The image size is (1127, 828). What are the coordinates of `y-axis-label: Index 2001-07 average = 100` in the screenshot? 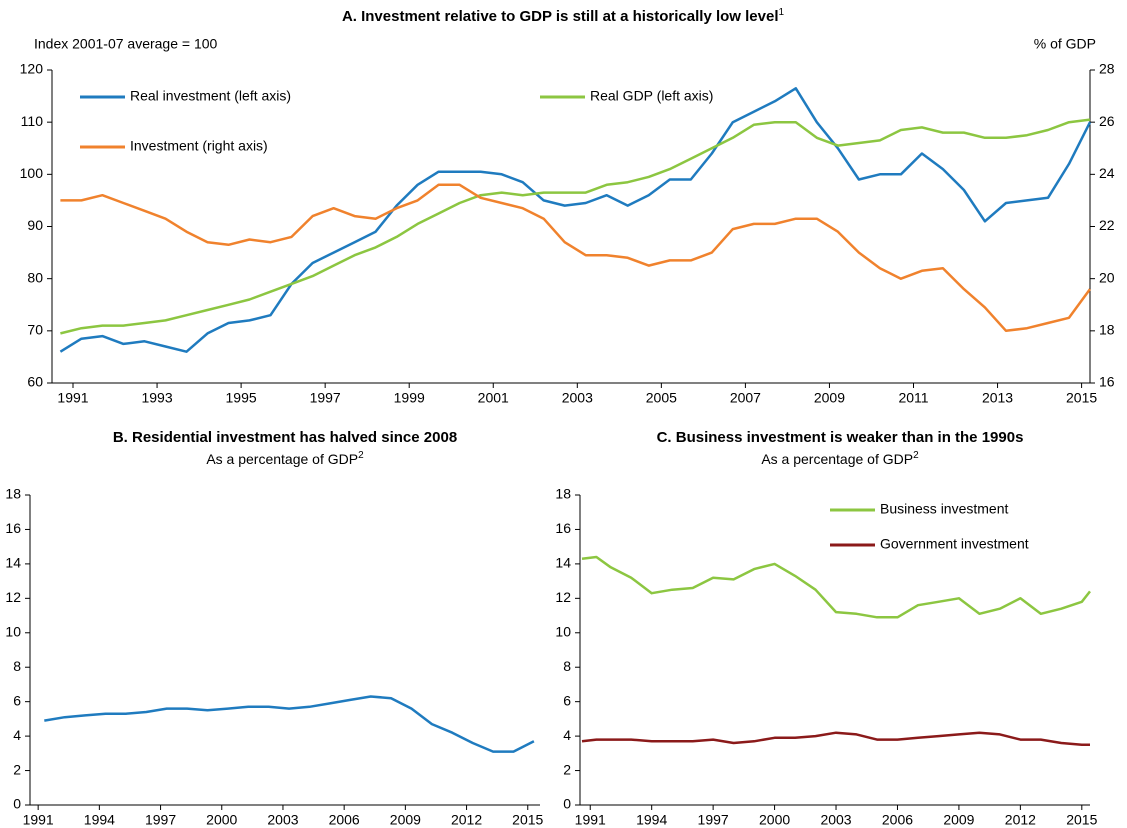 It's located at (126, 44).